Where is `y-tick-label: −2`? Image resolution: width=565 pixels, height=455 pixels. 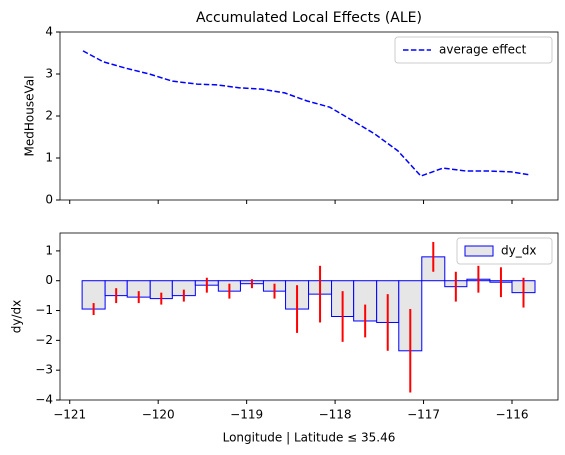
y-tick-label: −2 is located at coordinates (44, 340).